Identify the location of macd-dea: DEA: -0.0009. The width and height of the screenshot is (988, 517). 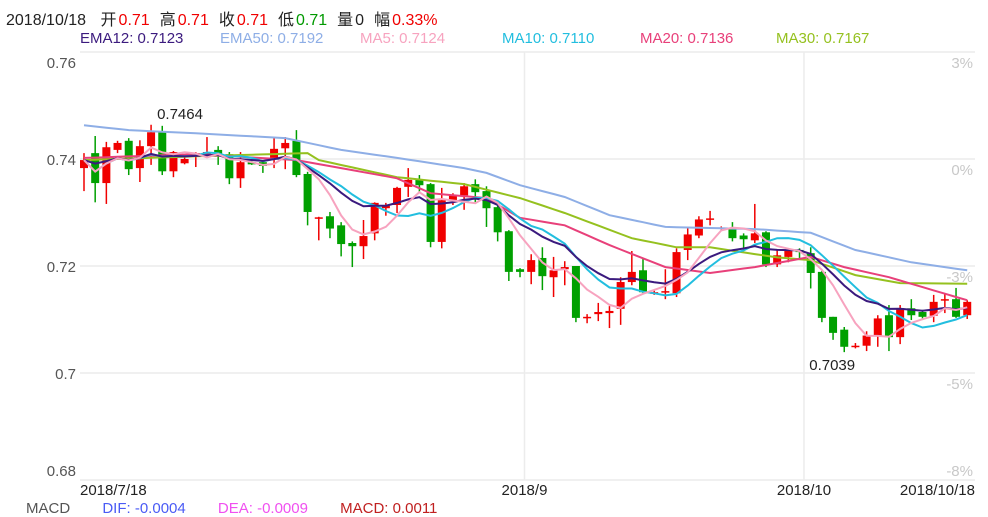
(262, 508).